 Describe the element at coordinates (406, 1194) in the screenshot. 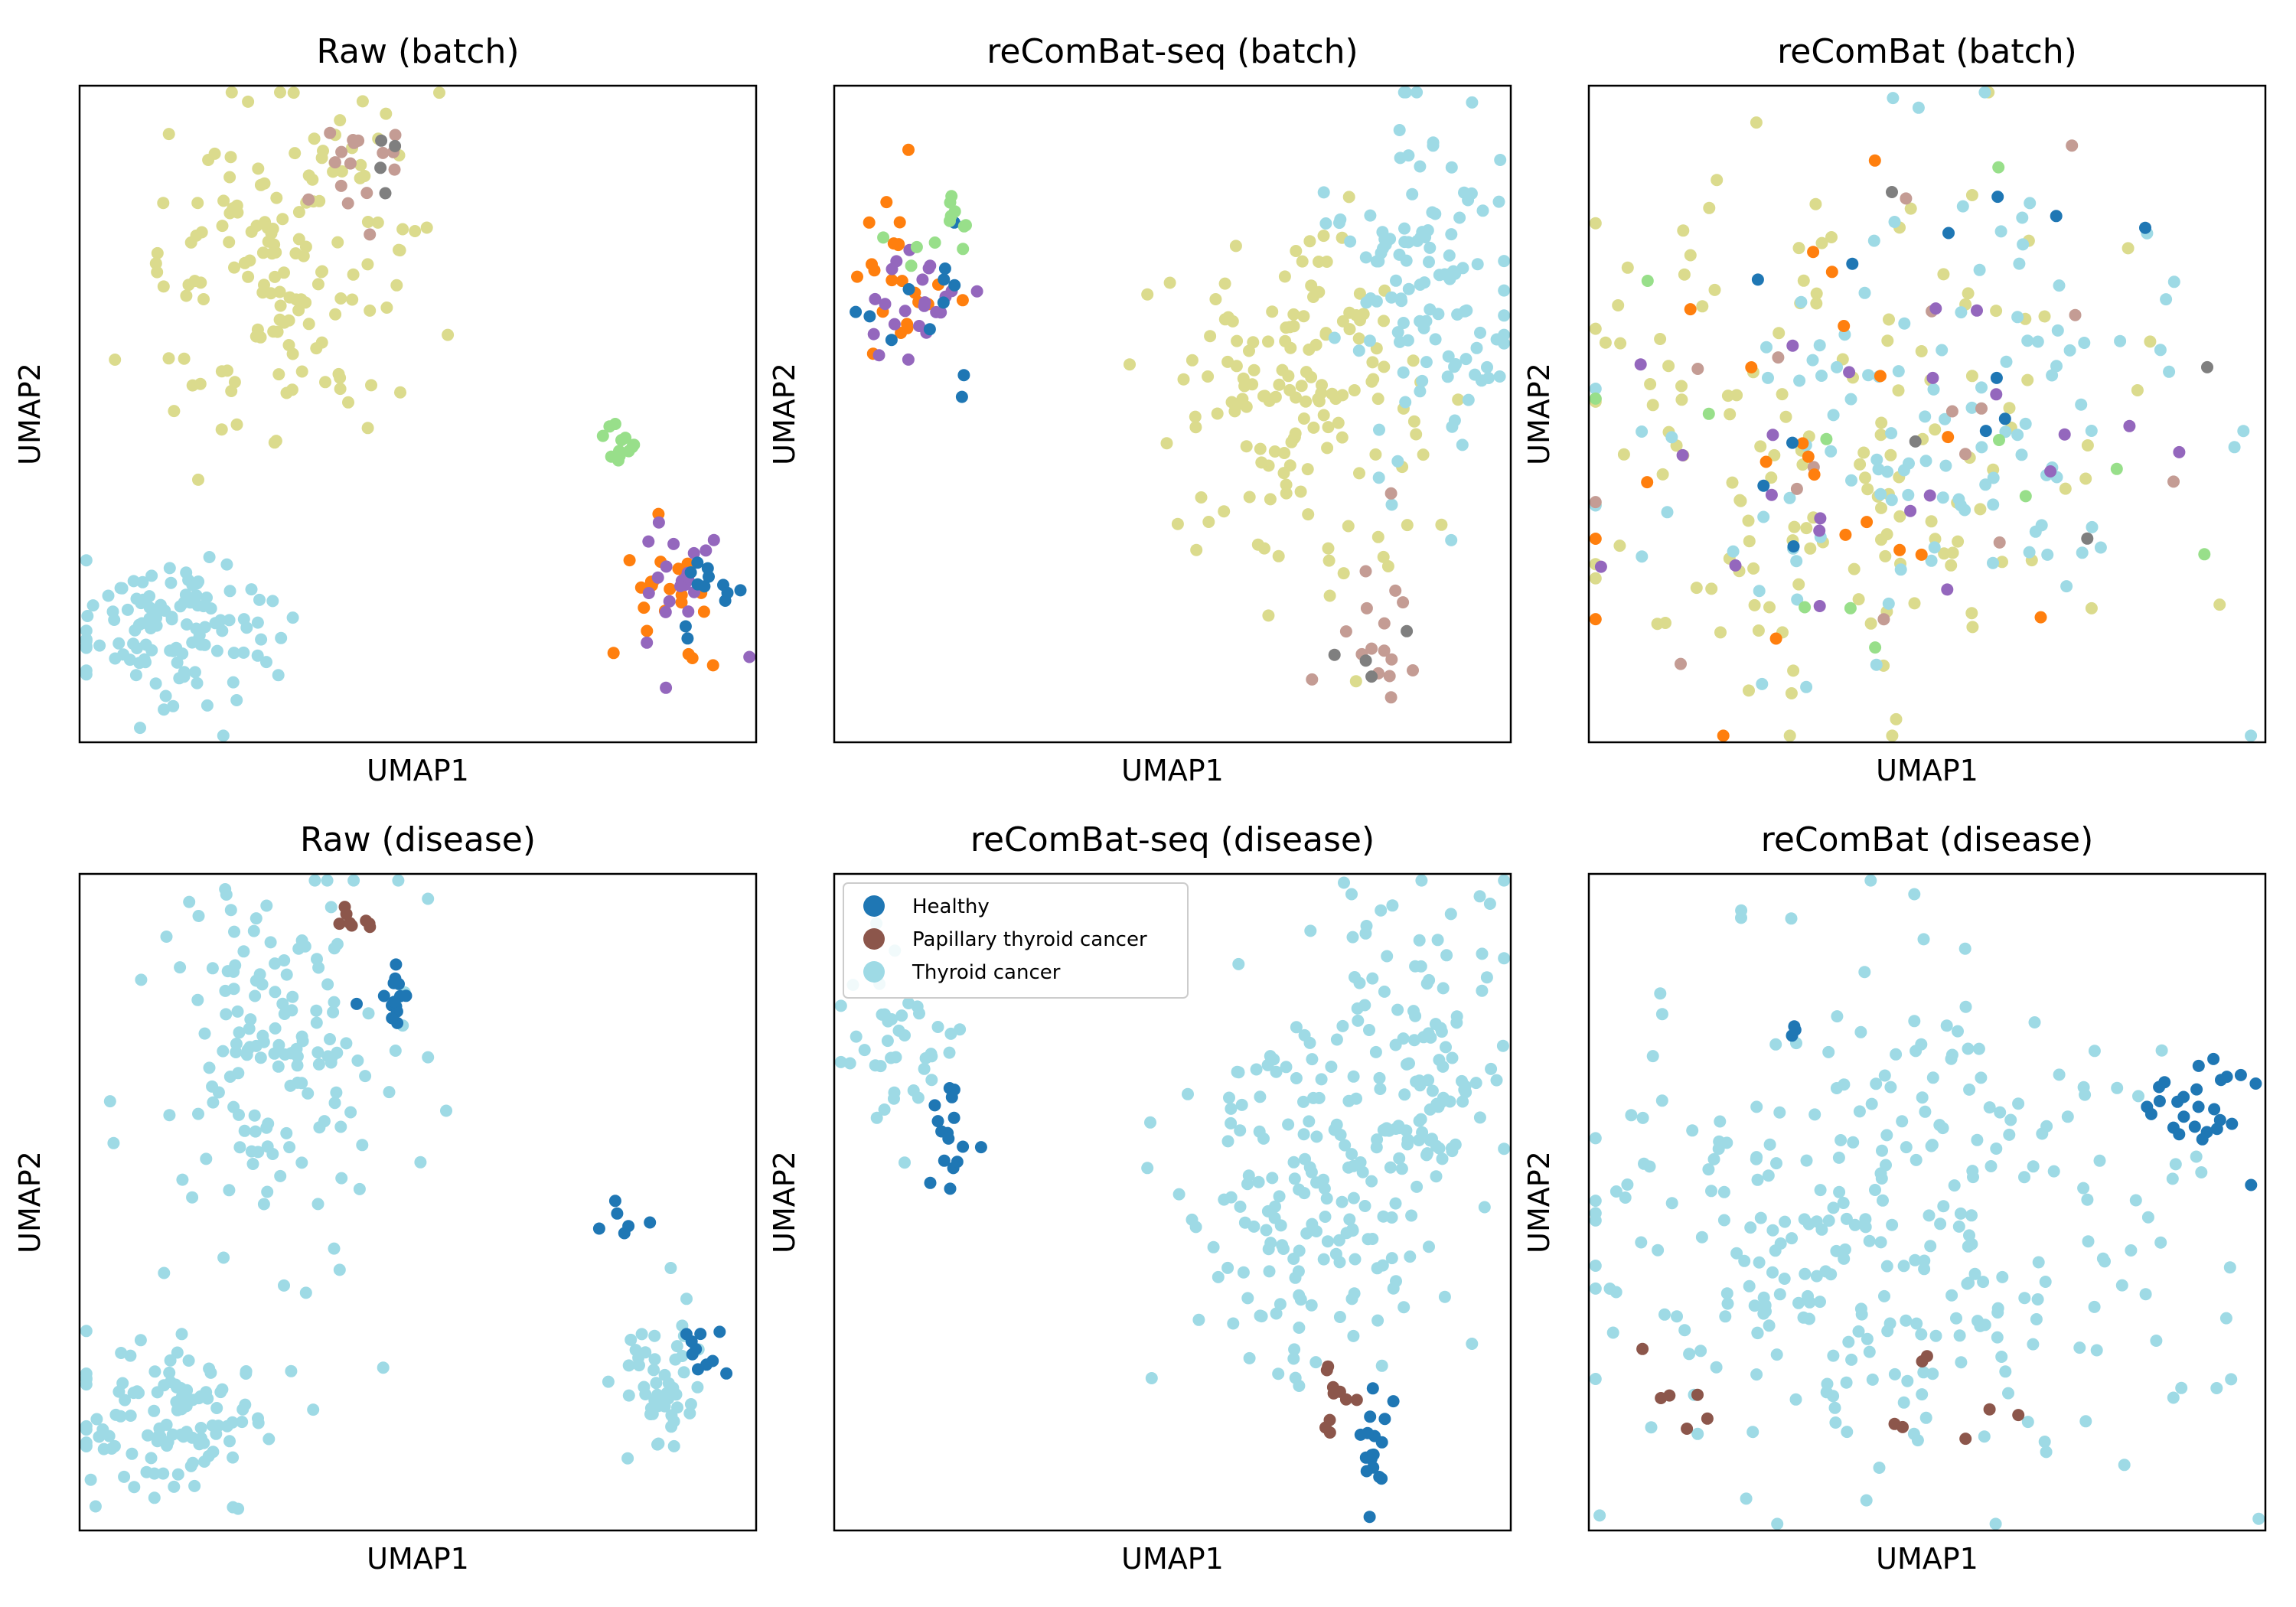

I see `scatter-points` at that location.